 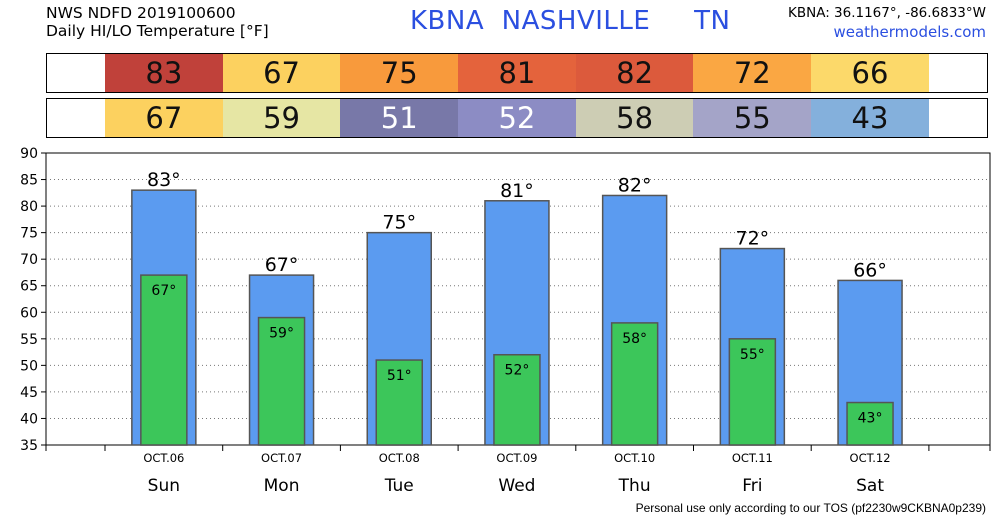 What do you see at coordinates (634, 458) in the screenshot?
I see `date-label: OCT.10` at bounding box center [634, 458].